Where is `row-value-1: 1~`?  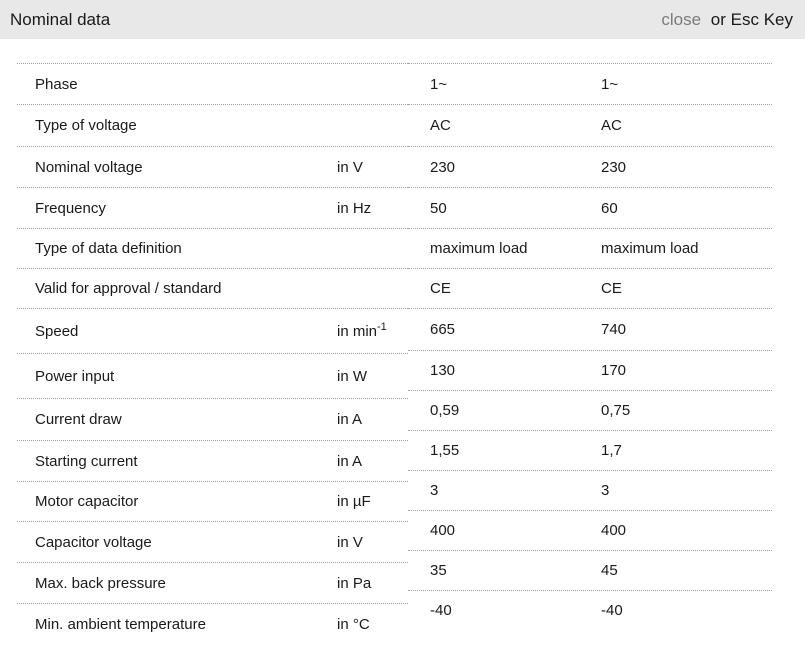
row-value-1: 1~ is located at coordinates (439, 84).